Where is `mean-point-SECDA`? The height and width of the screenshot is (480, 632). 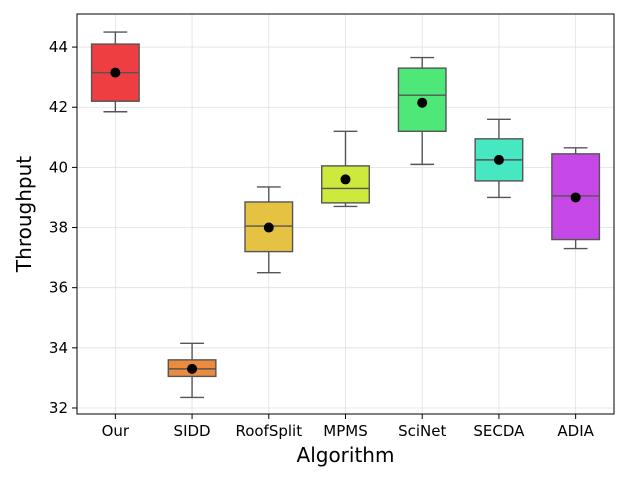 mean-point-SECDA is located at coordinates (498, 159).